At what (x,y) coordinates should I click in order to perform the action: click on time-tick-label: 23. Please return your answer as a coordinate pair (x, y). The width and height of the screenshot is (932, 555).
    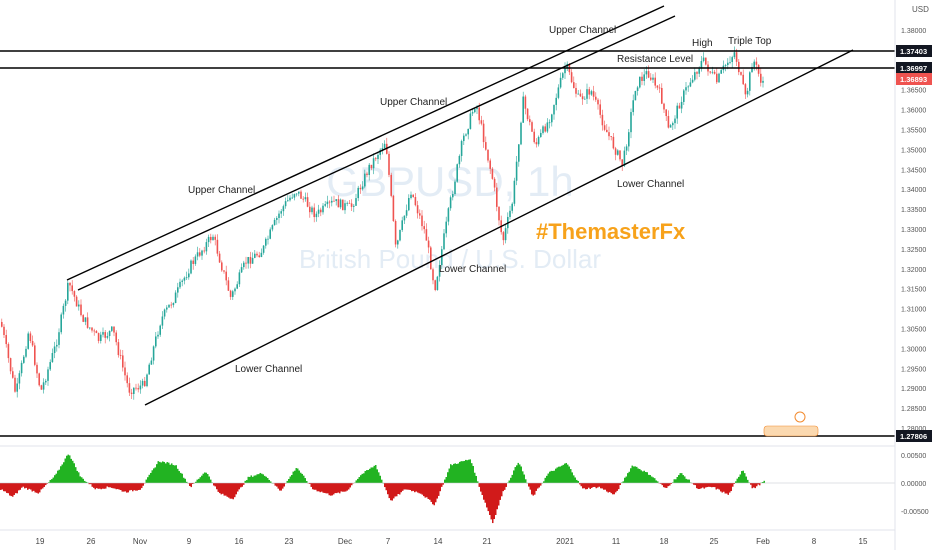
    Looking at the image, I should click on (289, 541).